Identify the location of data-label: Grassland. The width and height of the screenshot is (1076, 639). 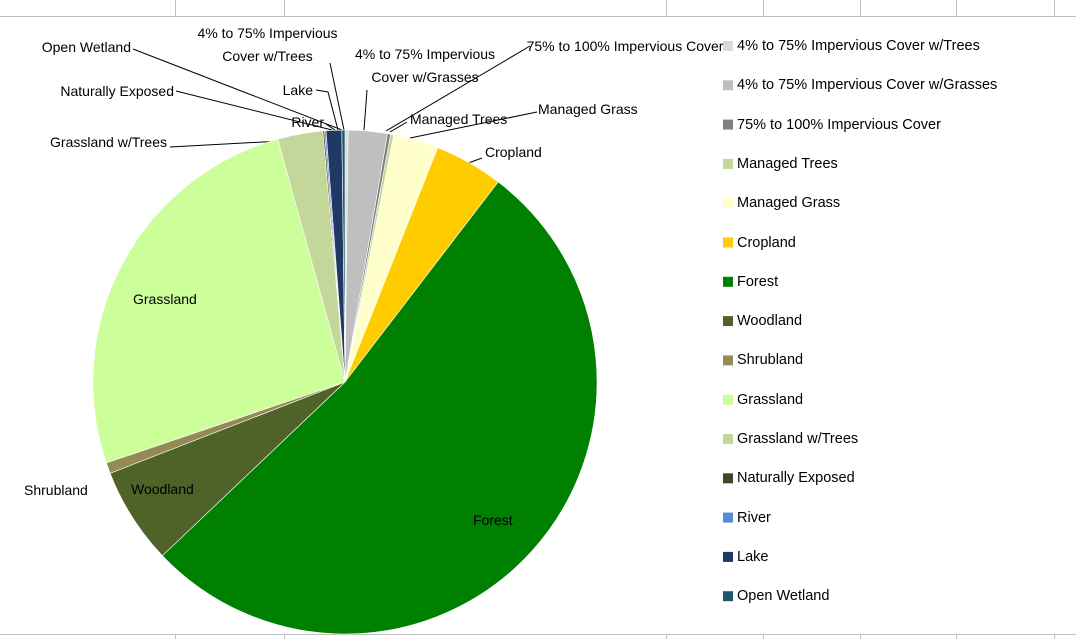
(165, 299).